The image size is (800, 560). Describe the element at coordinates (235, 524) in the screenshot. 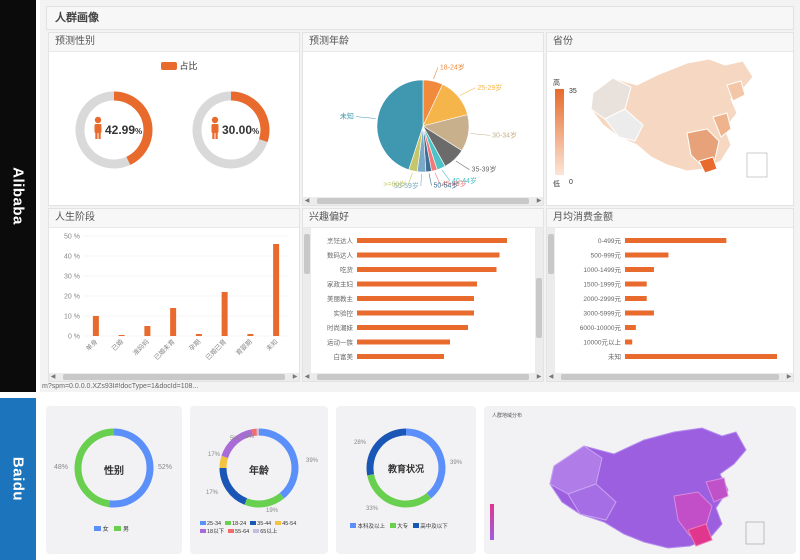

I see `legend-item: 18-24` at that location.